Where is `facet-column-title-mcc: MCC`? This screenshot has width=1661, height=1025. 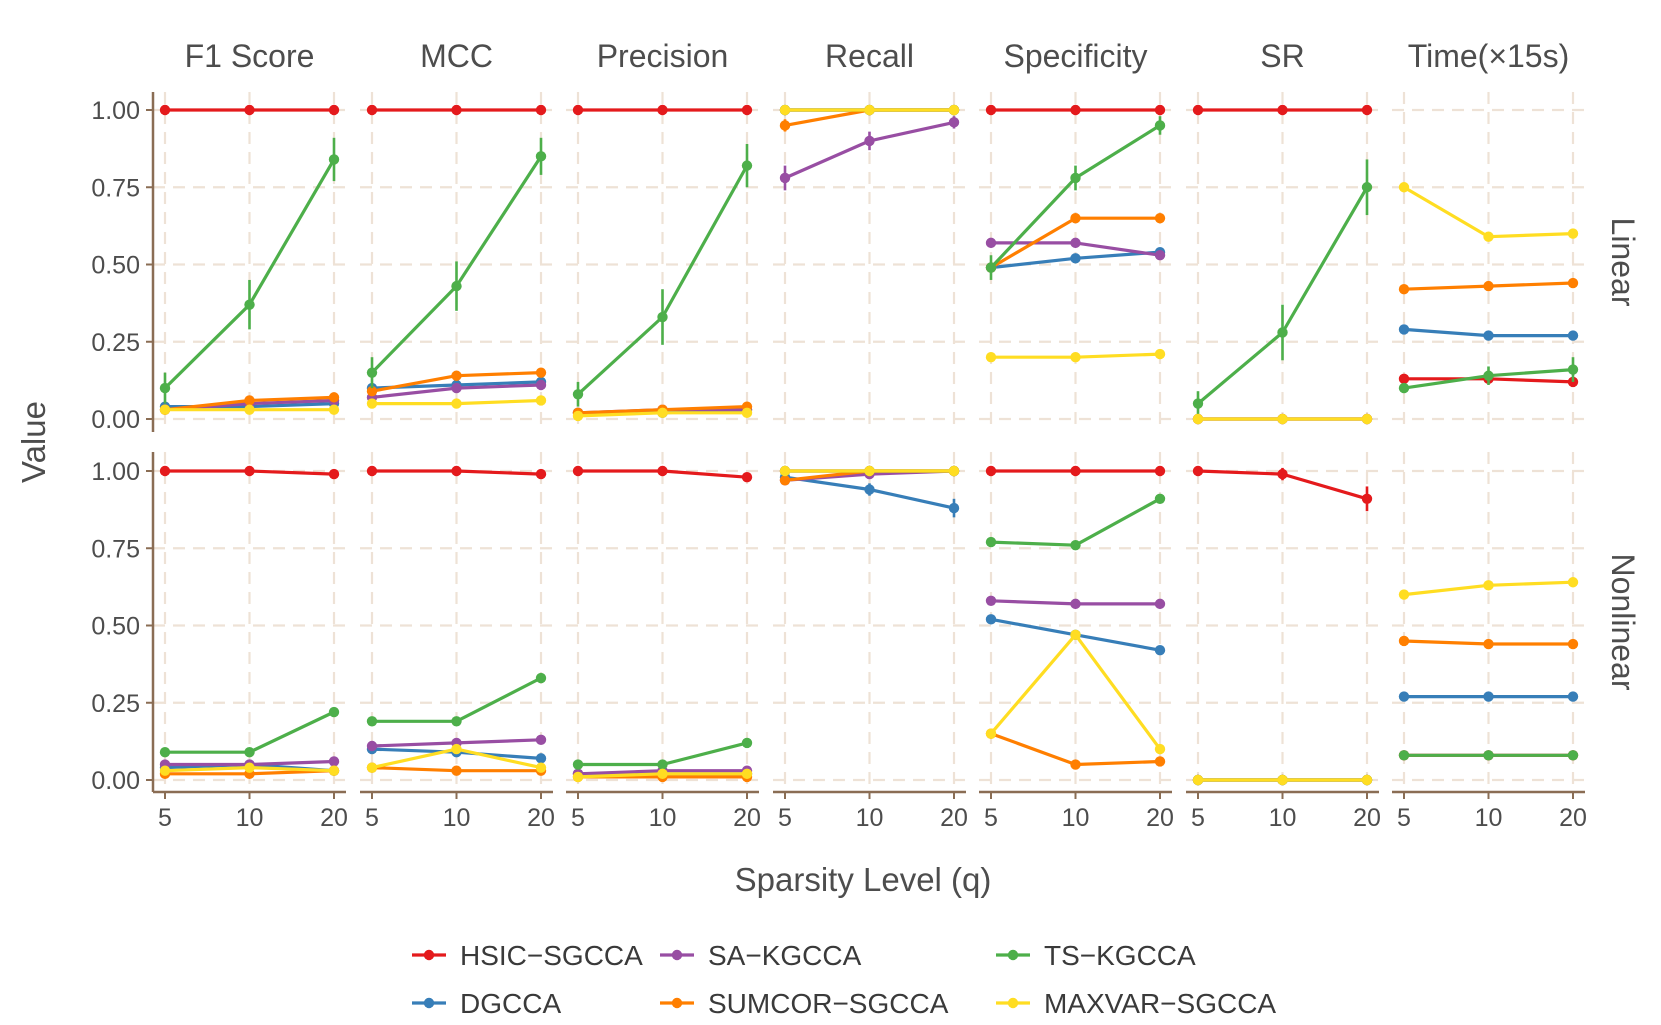 facet-column-title-mcc: MCC is located at coordinates (456, 56).